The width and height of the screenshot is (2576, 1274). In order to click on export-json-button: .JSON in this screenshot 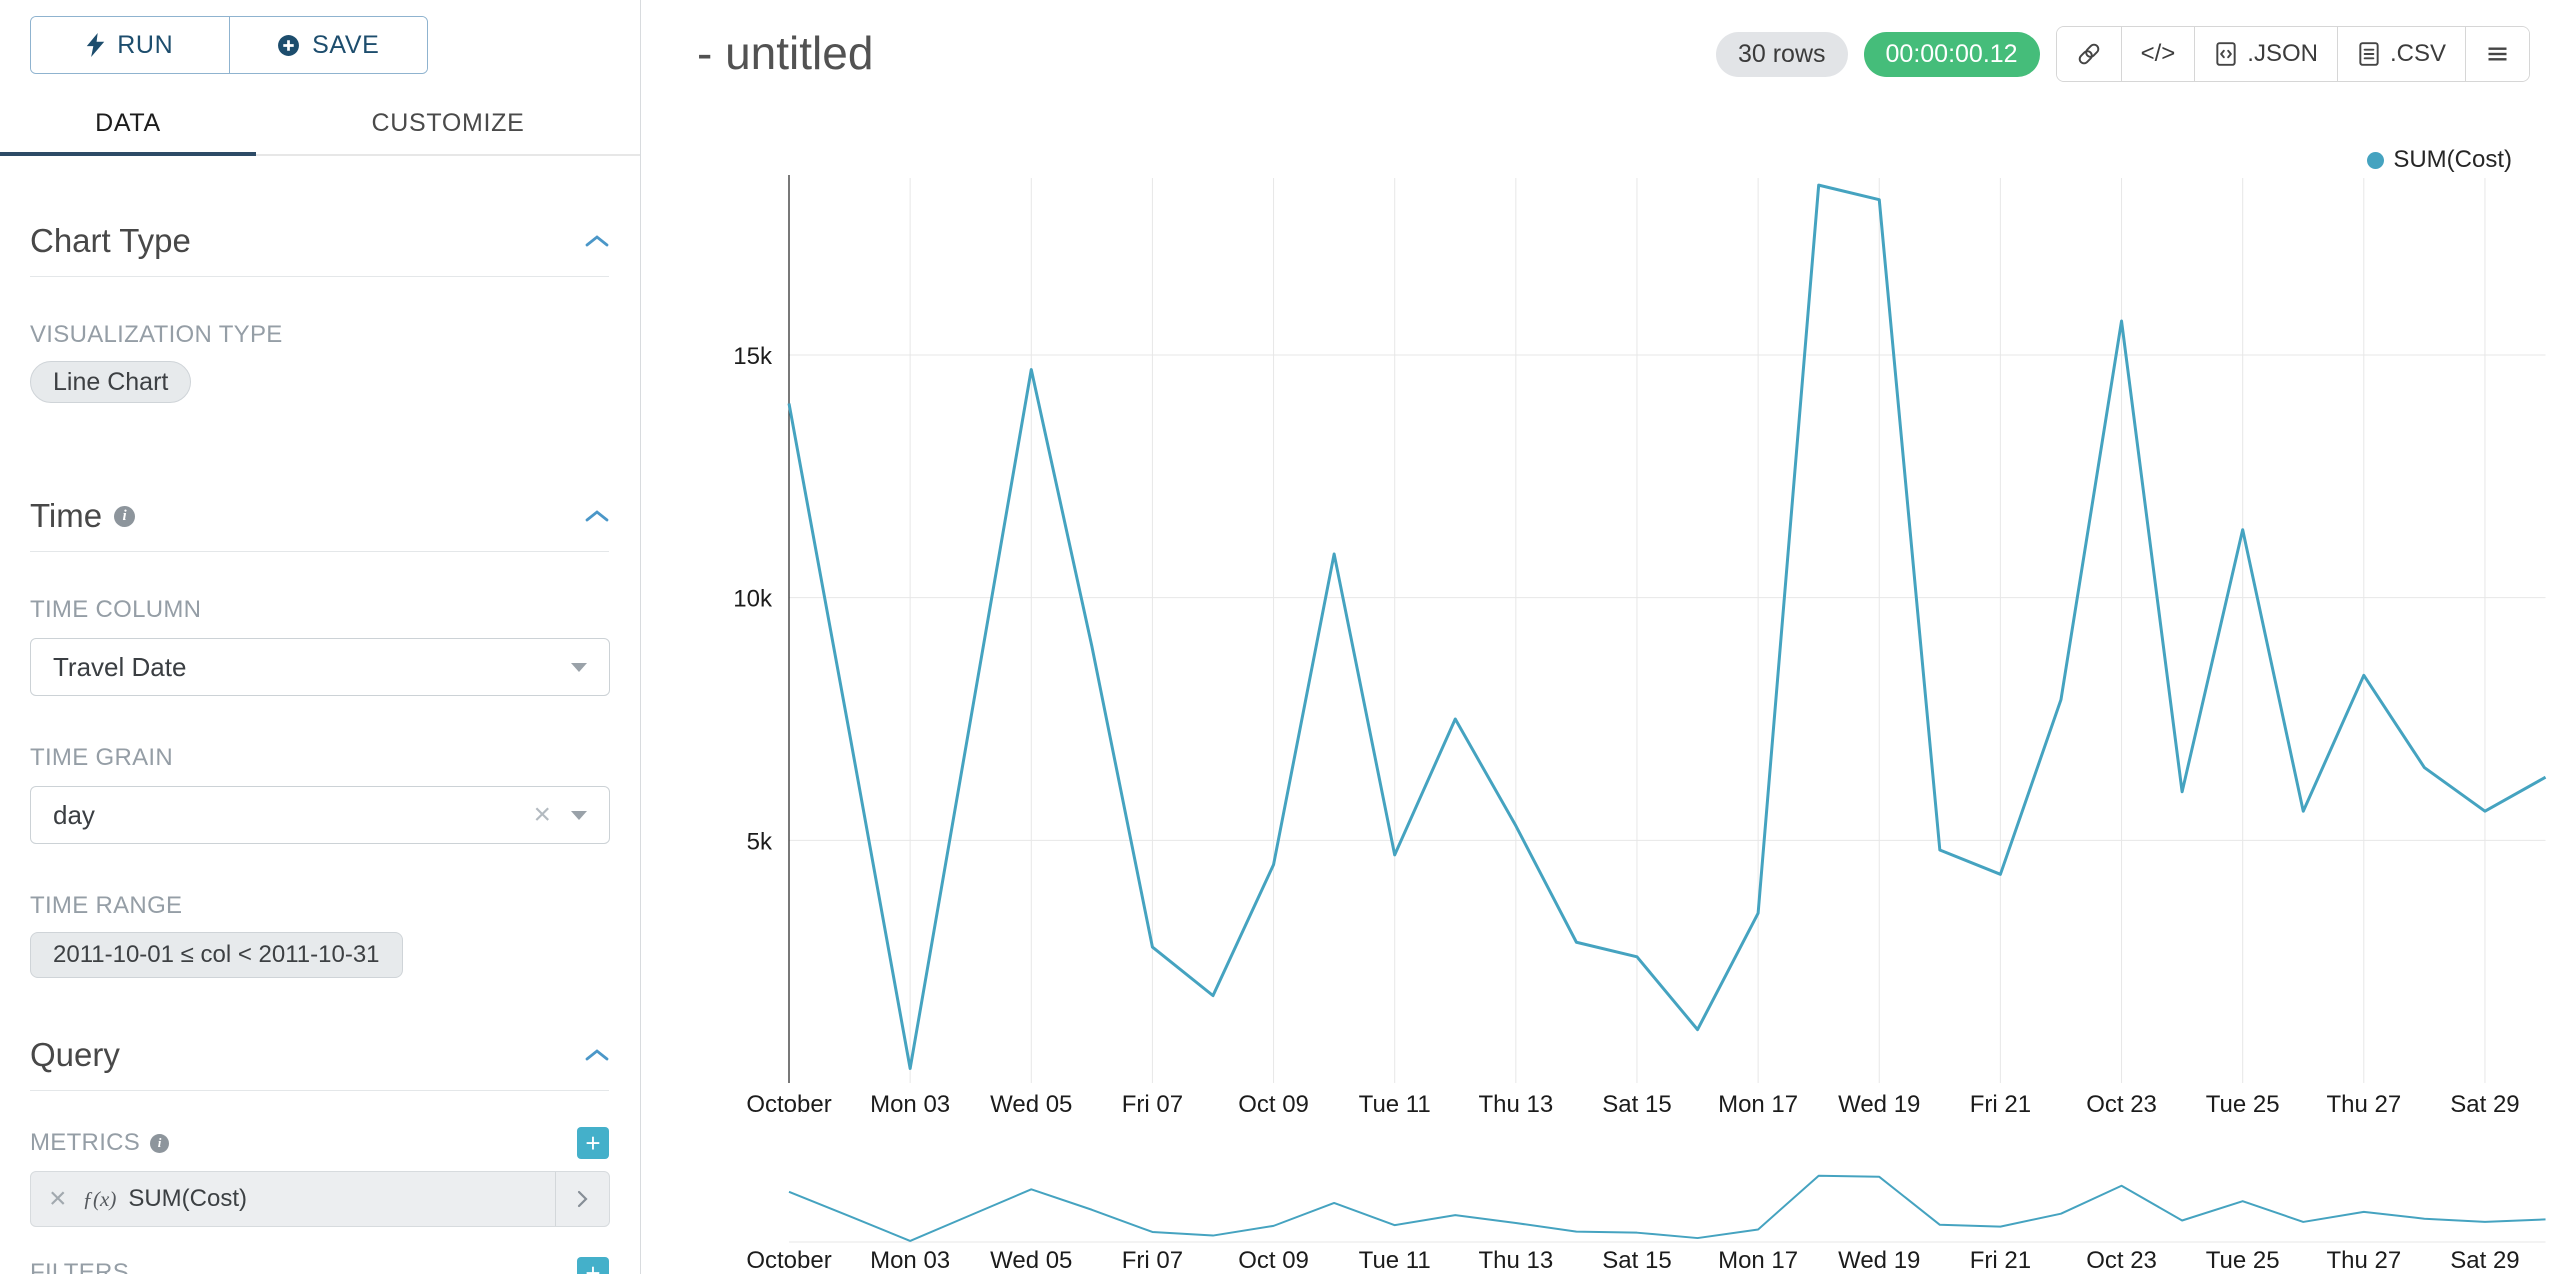, I will do `click(2265, 54)`.